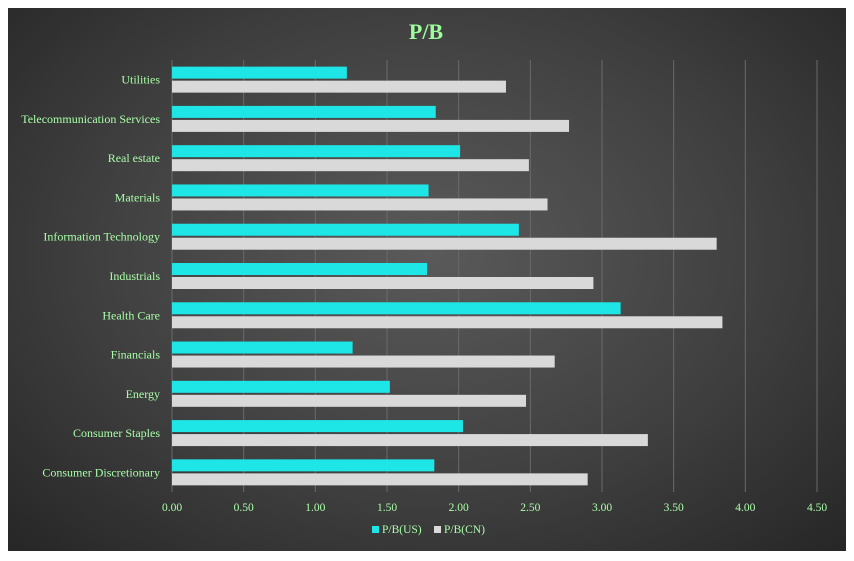 Image resolution: width=854 pixels, height=561 pixels. Describe the element at coordinates (138, 197) in the screenshot. I see `category-label: Materials` at that location.